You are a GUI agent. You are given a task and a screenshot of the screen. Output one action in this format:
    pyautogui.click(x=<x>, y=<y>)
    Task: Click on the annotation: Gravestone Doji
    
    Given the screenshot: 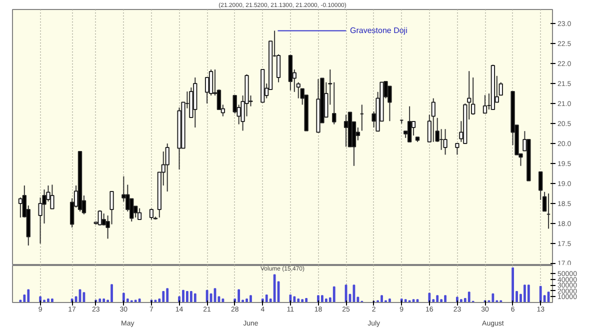 What is the action you would take?
    pyautogui.click(x=379, y=31)
    